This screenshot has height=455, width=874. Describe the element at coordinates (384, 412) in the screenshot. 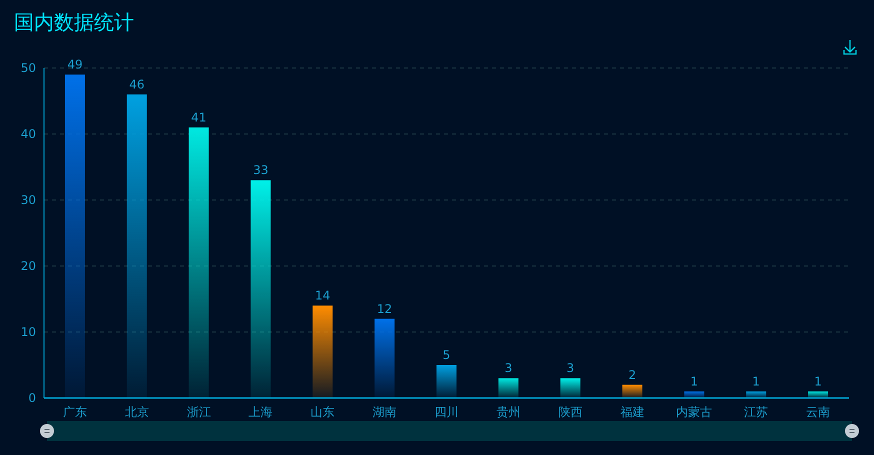

I see `x-tick-label: 湖南` at that location.